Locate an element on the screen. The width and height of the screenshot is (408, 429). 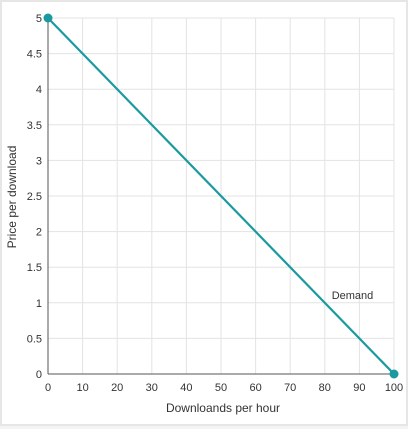
y-tick-label: 2.5 is located at coordinates (34, 197).